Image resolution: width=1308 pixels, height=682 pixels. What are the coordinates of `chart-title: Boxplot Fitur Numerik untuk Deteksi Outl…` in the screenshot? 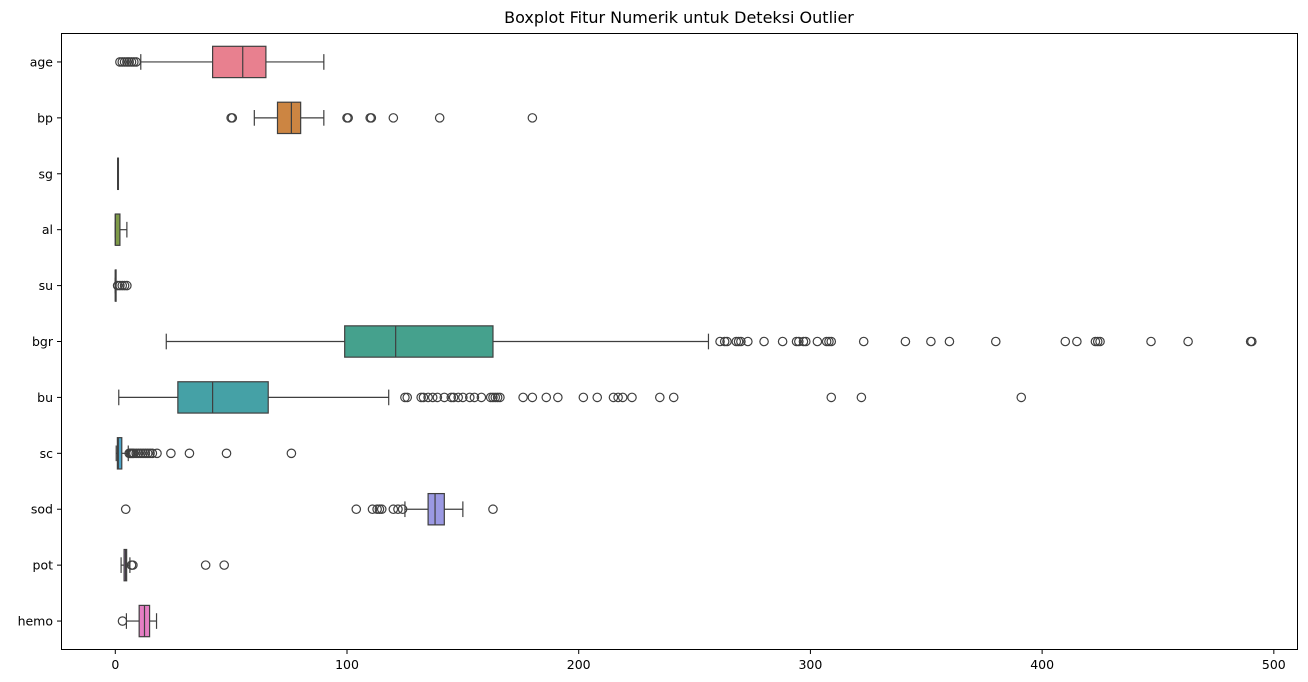 It's located at (679, 17).